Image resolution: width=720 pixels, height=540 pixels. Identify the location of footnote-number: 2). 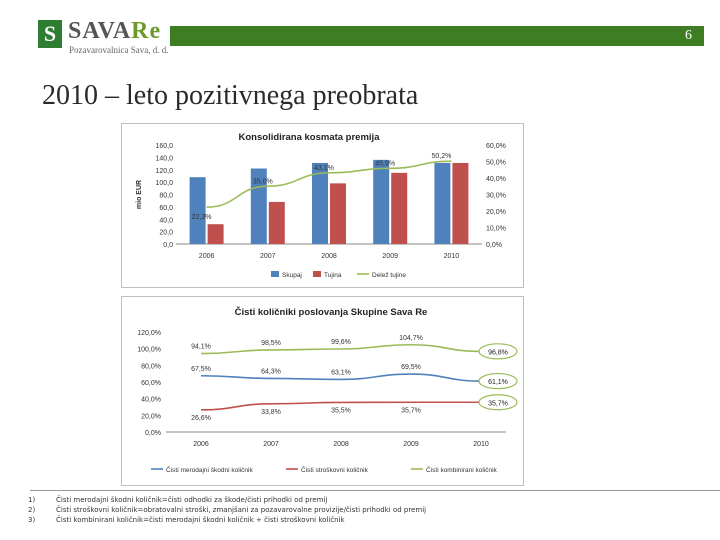
(32, 510).